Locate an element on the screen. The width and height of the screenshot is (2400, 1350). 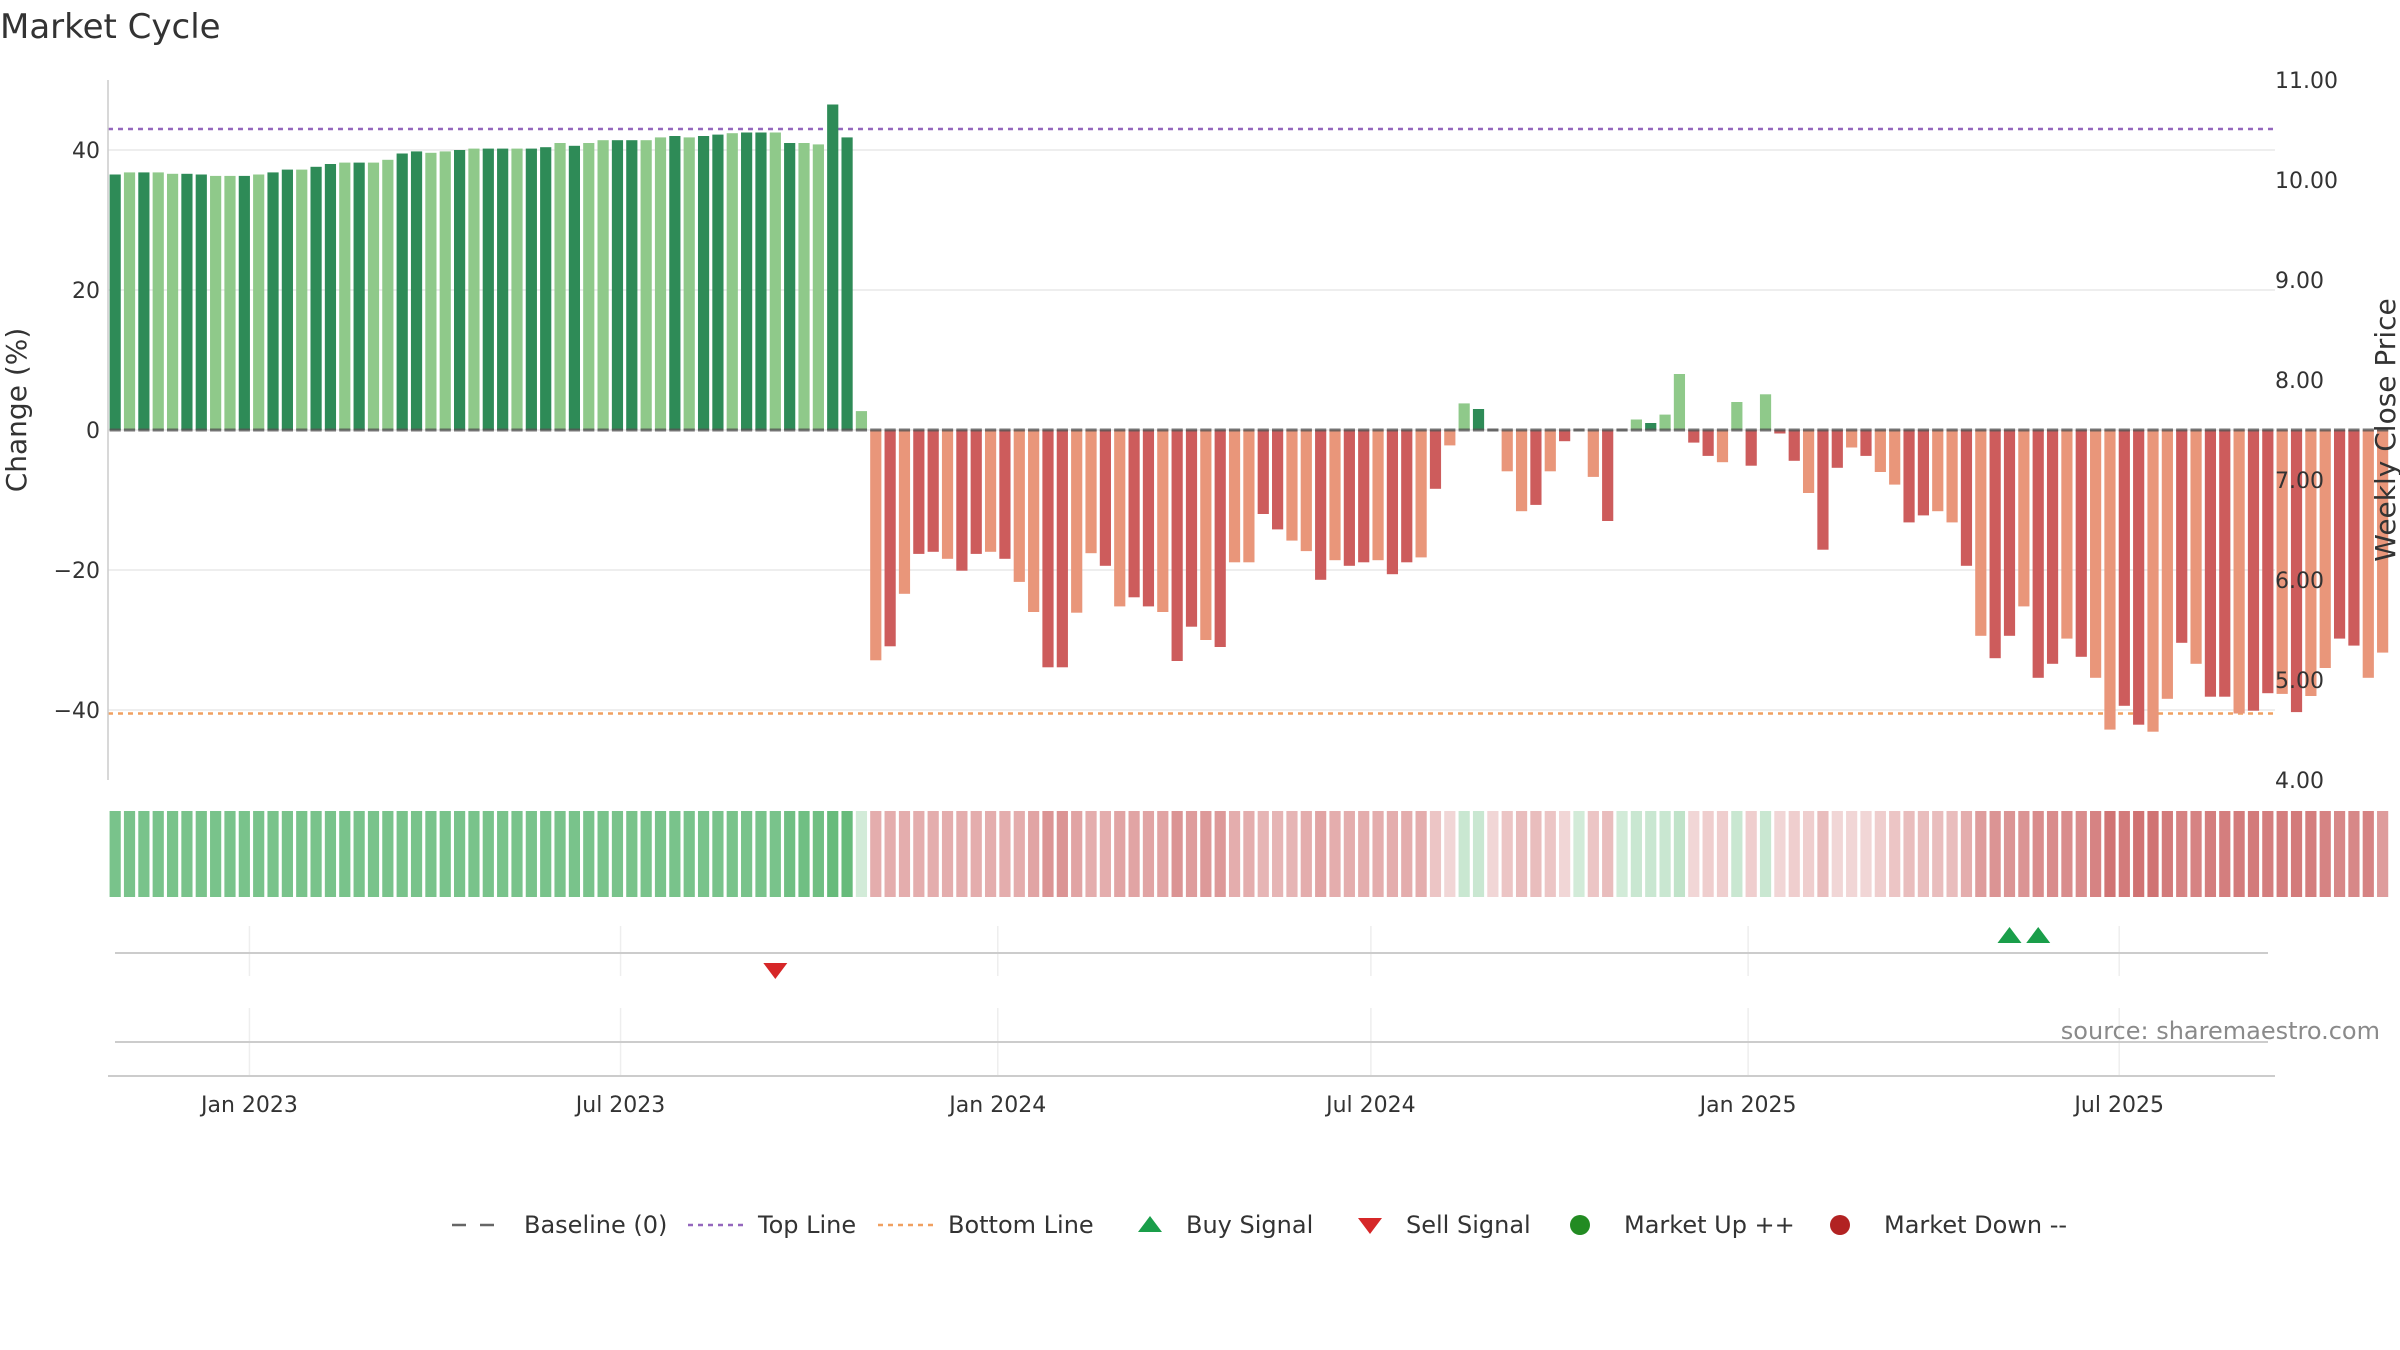
y-tick-label: 20 is located at coordinates (86, 291).